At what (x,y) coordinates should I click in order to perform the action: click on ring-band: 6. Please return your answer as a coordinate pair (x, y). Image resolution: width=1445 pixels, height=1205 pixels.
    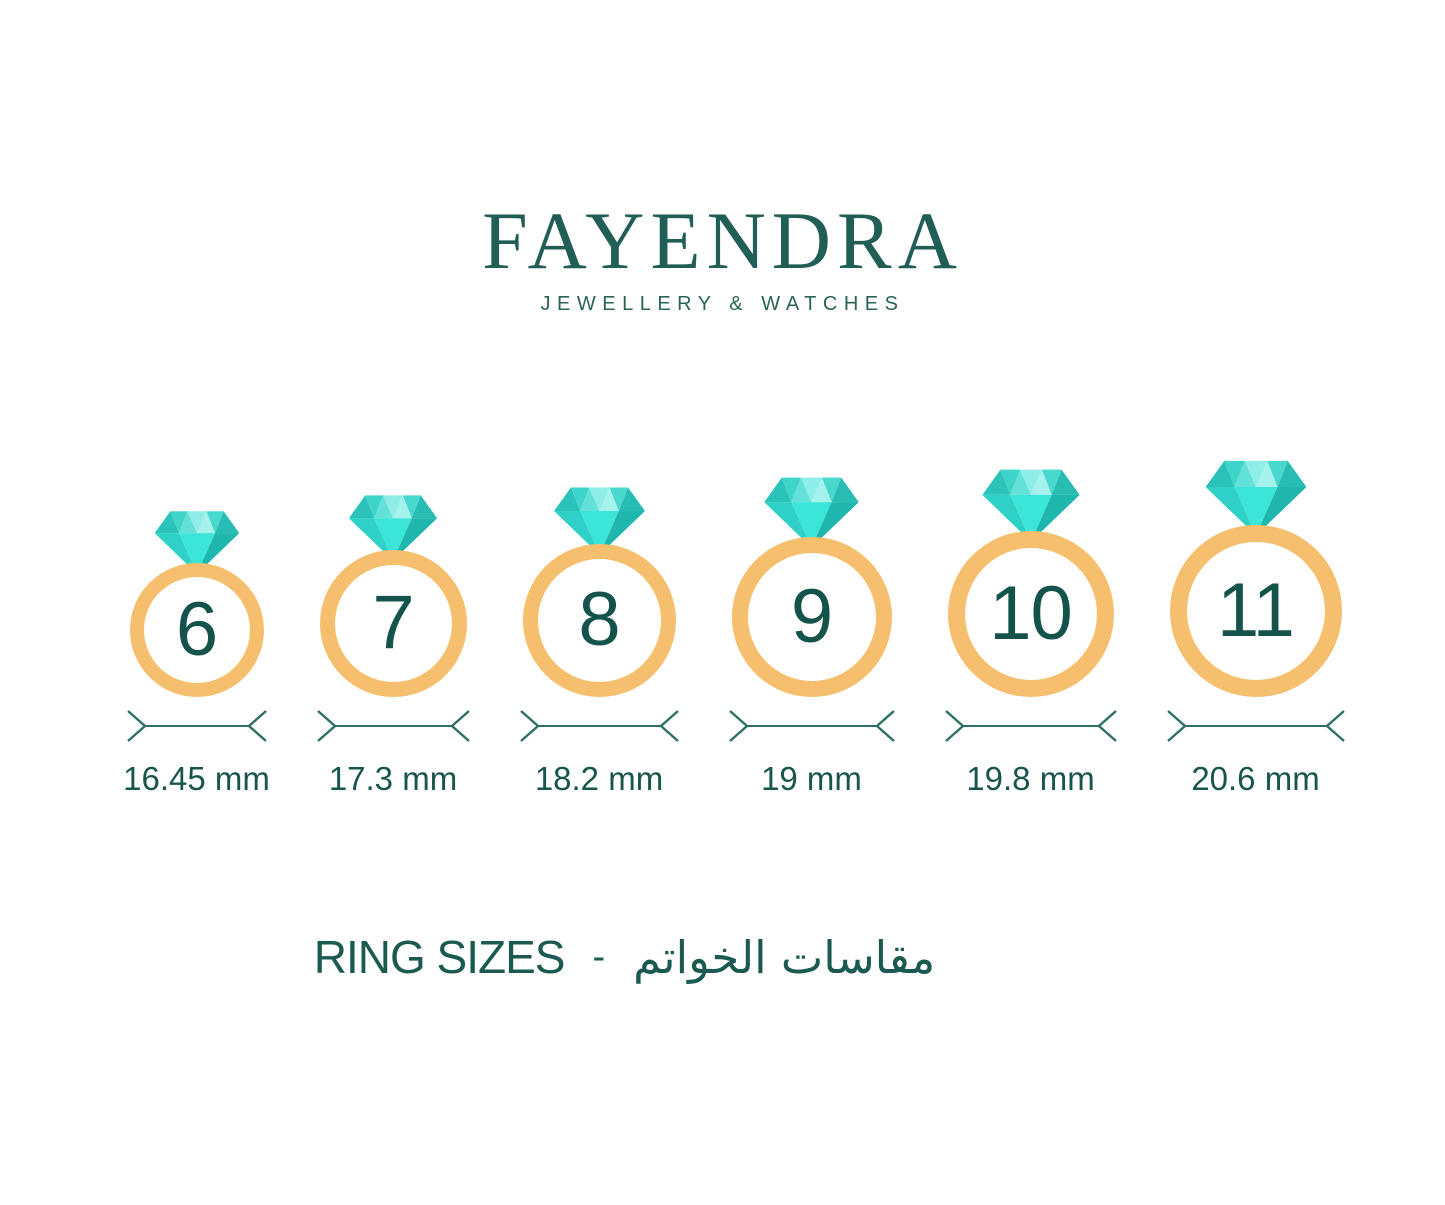
    Looking at the image, I should click on (196, 629).